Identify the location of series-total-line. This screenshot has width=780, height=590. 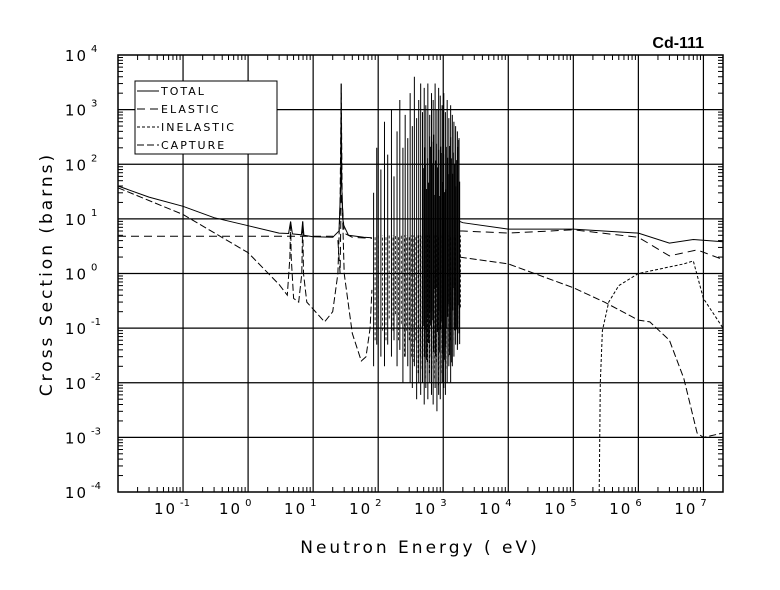
(591, 232).